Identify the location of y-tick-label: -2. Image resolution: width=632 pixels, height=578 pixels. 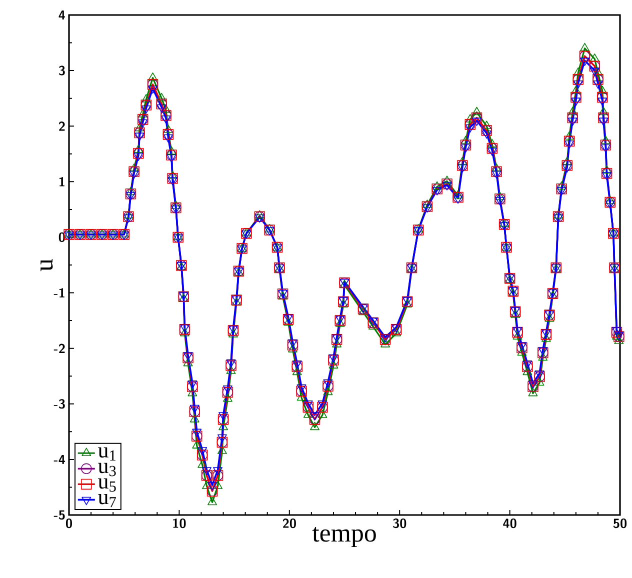
(59, 348).